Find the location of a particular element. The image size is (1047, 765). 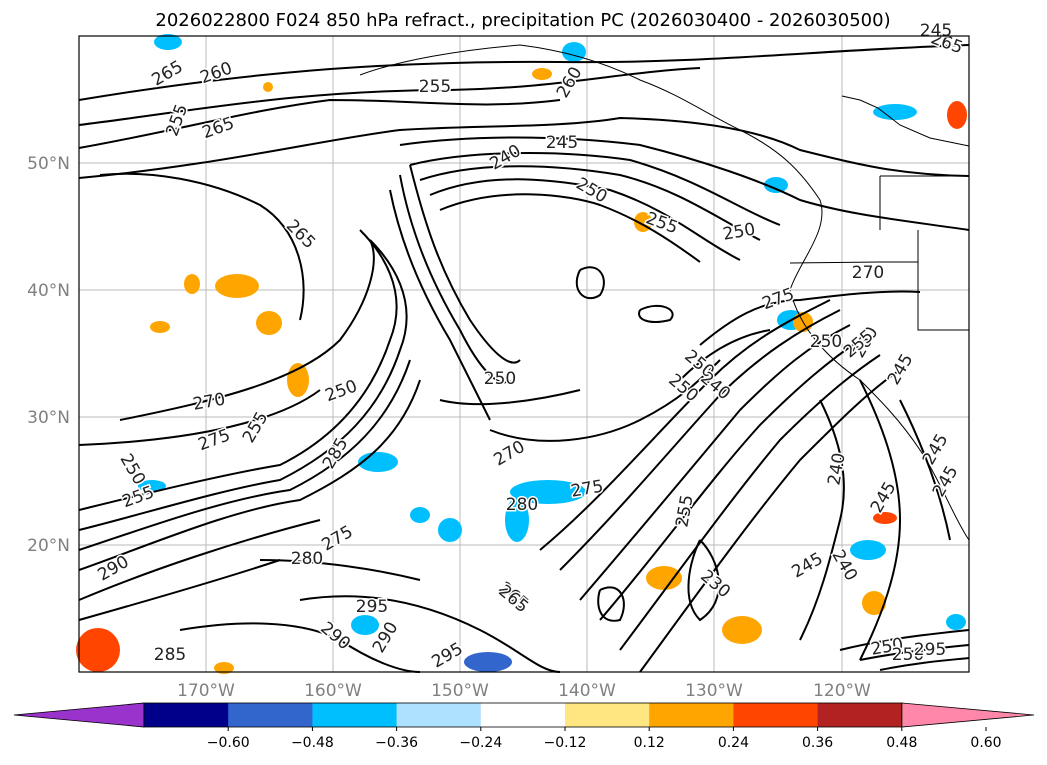

colorbar-frame is located at coordinates (523, 715).